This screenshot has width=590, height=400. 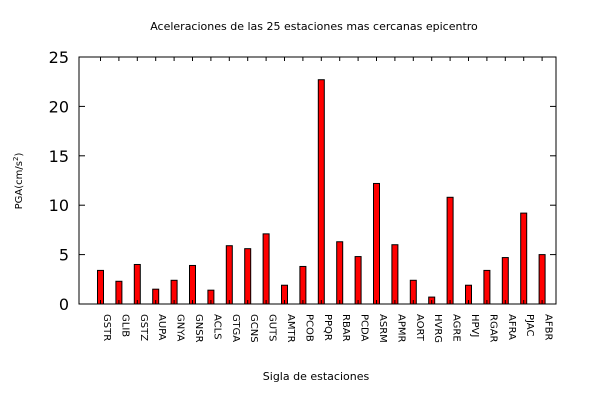 I want to click on bar-gnsr, so click(x=192, y=284).